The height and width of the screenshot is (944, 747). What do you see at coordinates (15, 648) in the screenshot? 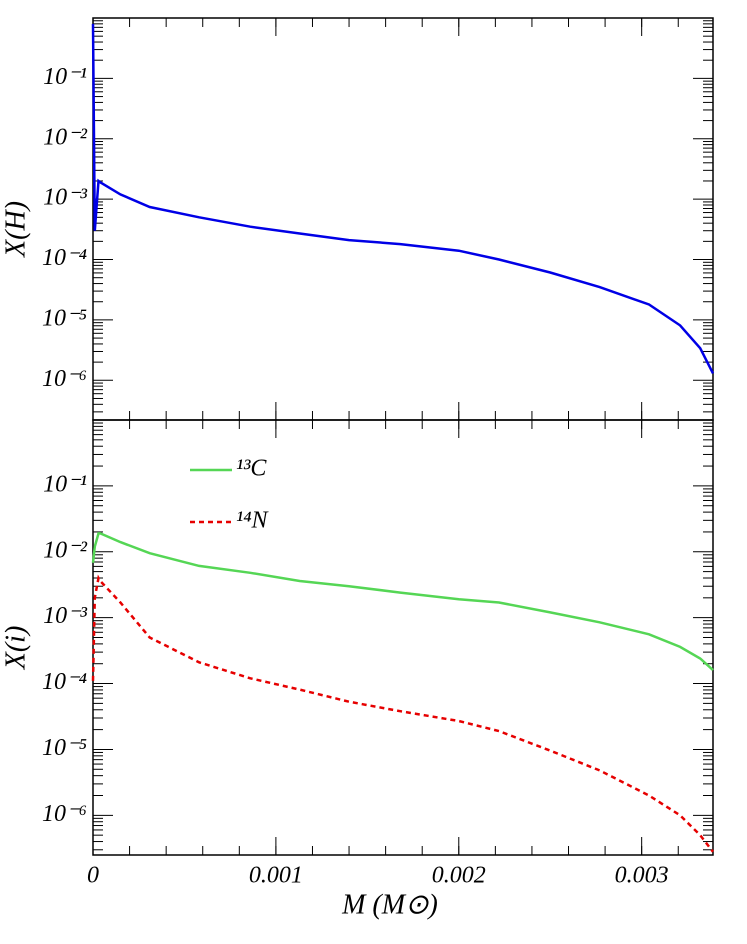
I see `y-axis-label: X(i)` at bounding box center [15, 648].